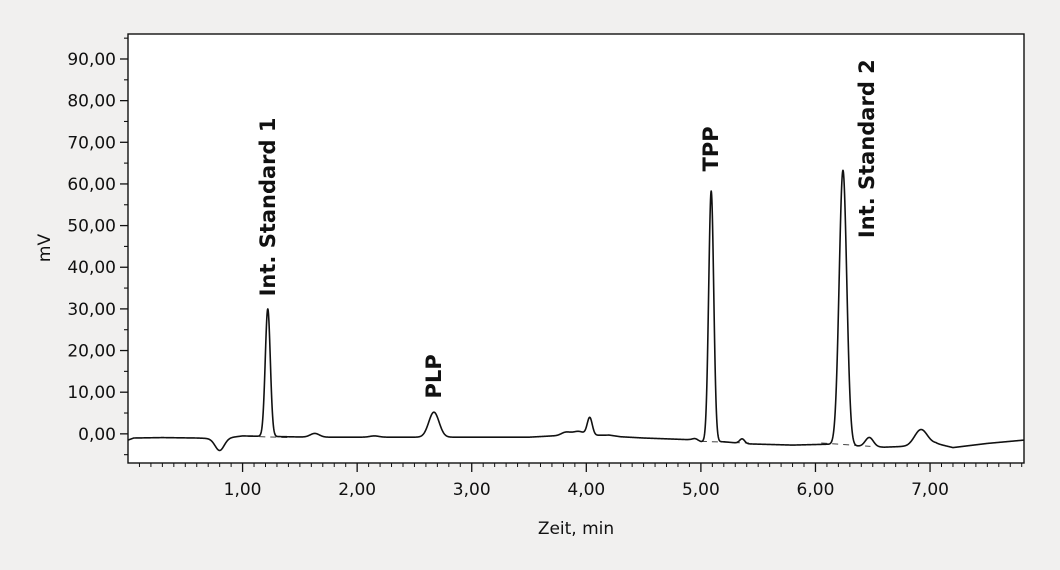 Image resolution: width=1060 pixels, height=570 pixels. I want to click on peak-label: PLP, so click(434, 376).